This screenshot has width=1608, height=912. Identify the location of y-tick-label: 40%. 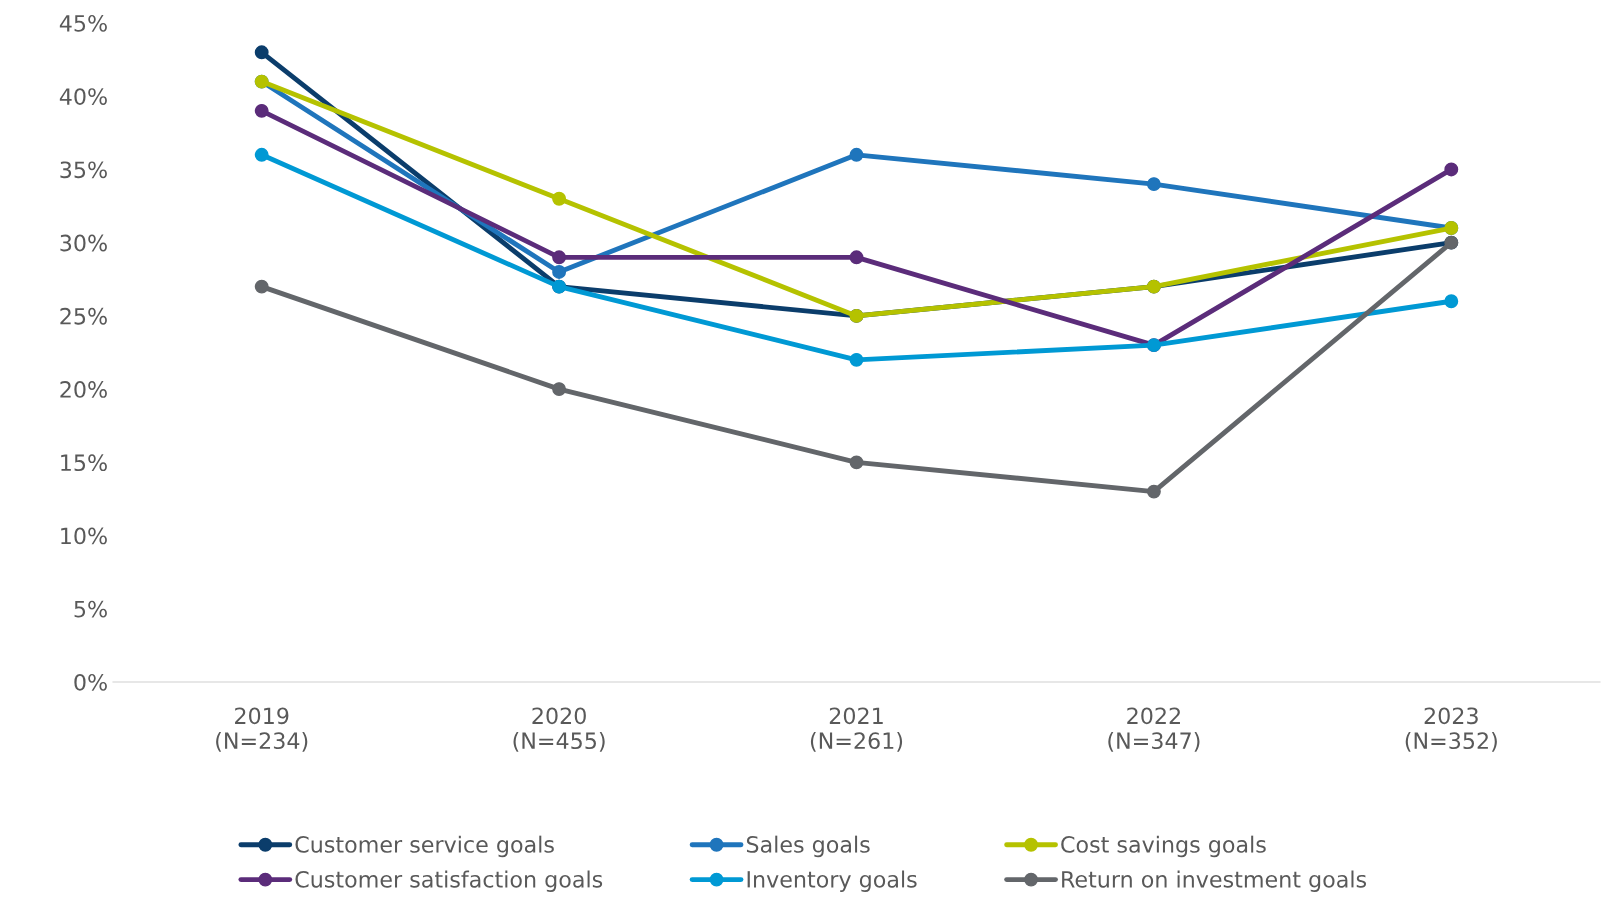
(83, 96).